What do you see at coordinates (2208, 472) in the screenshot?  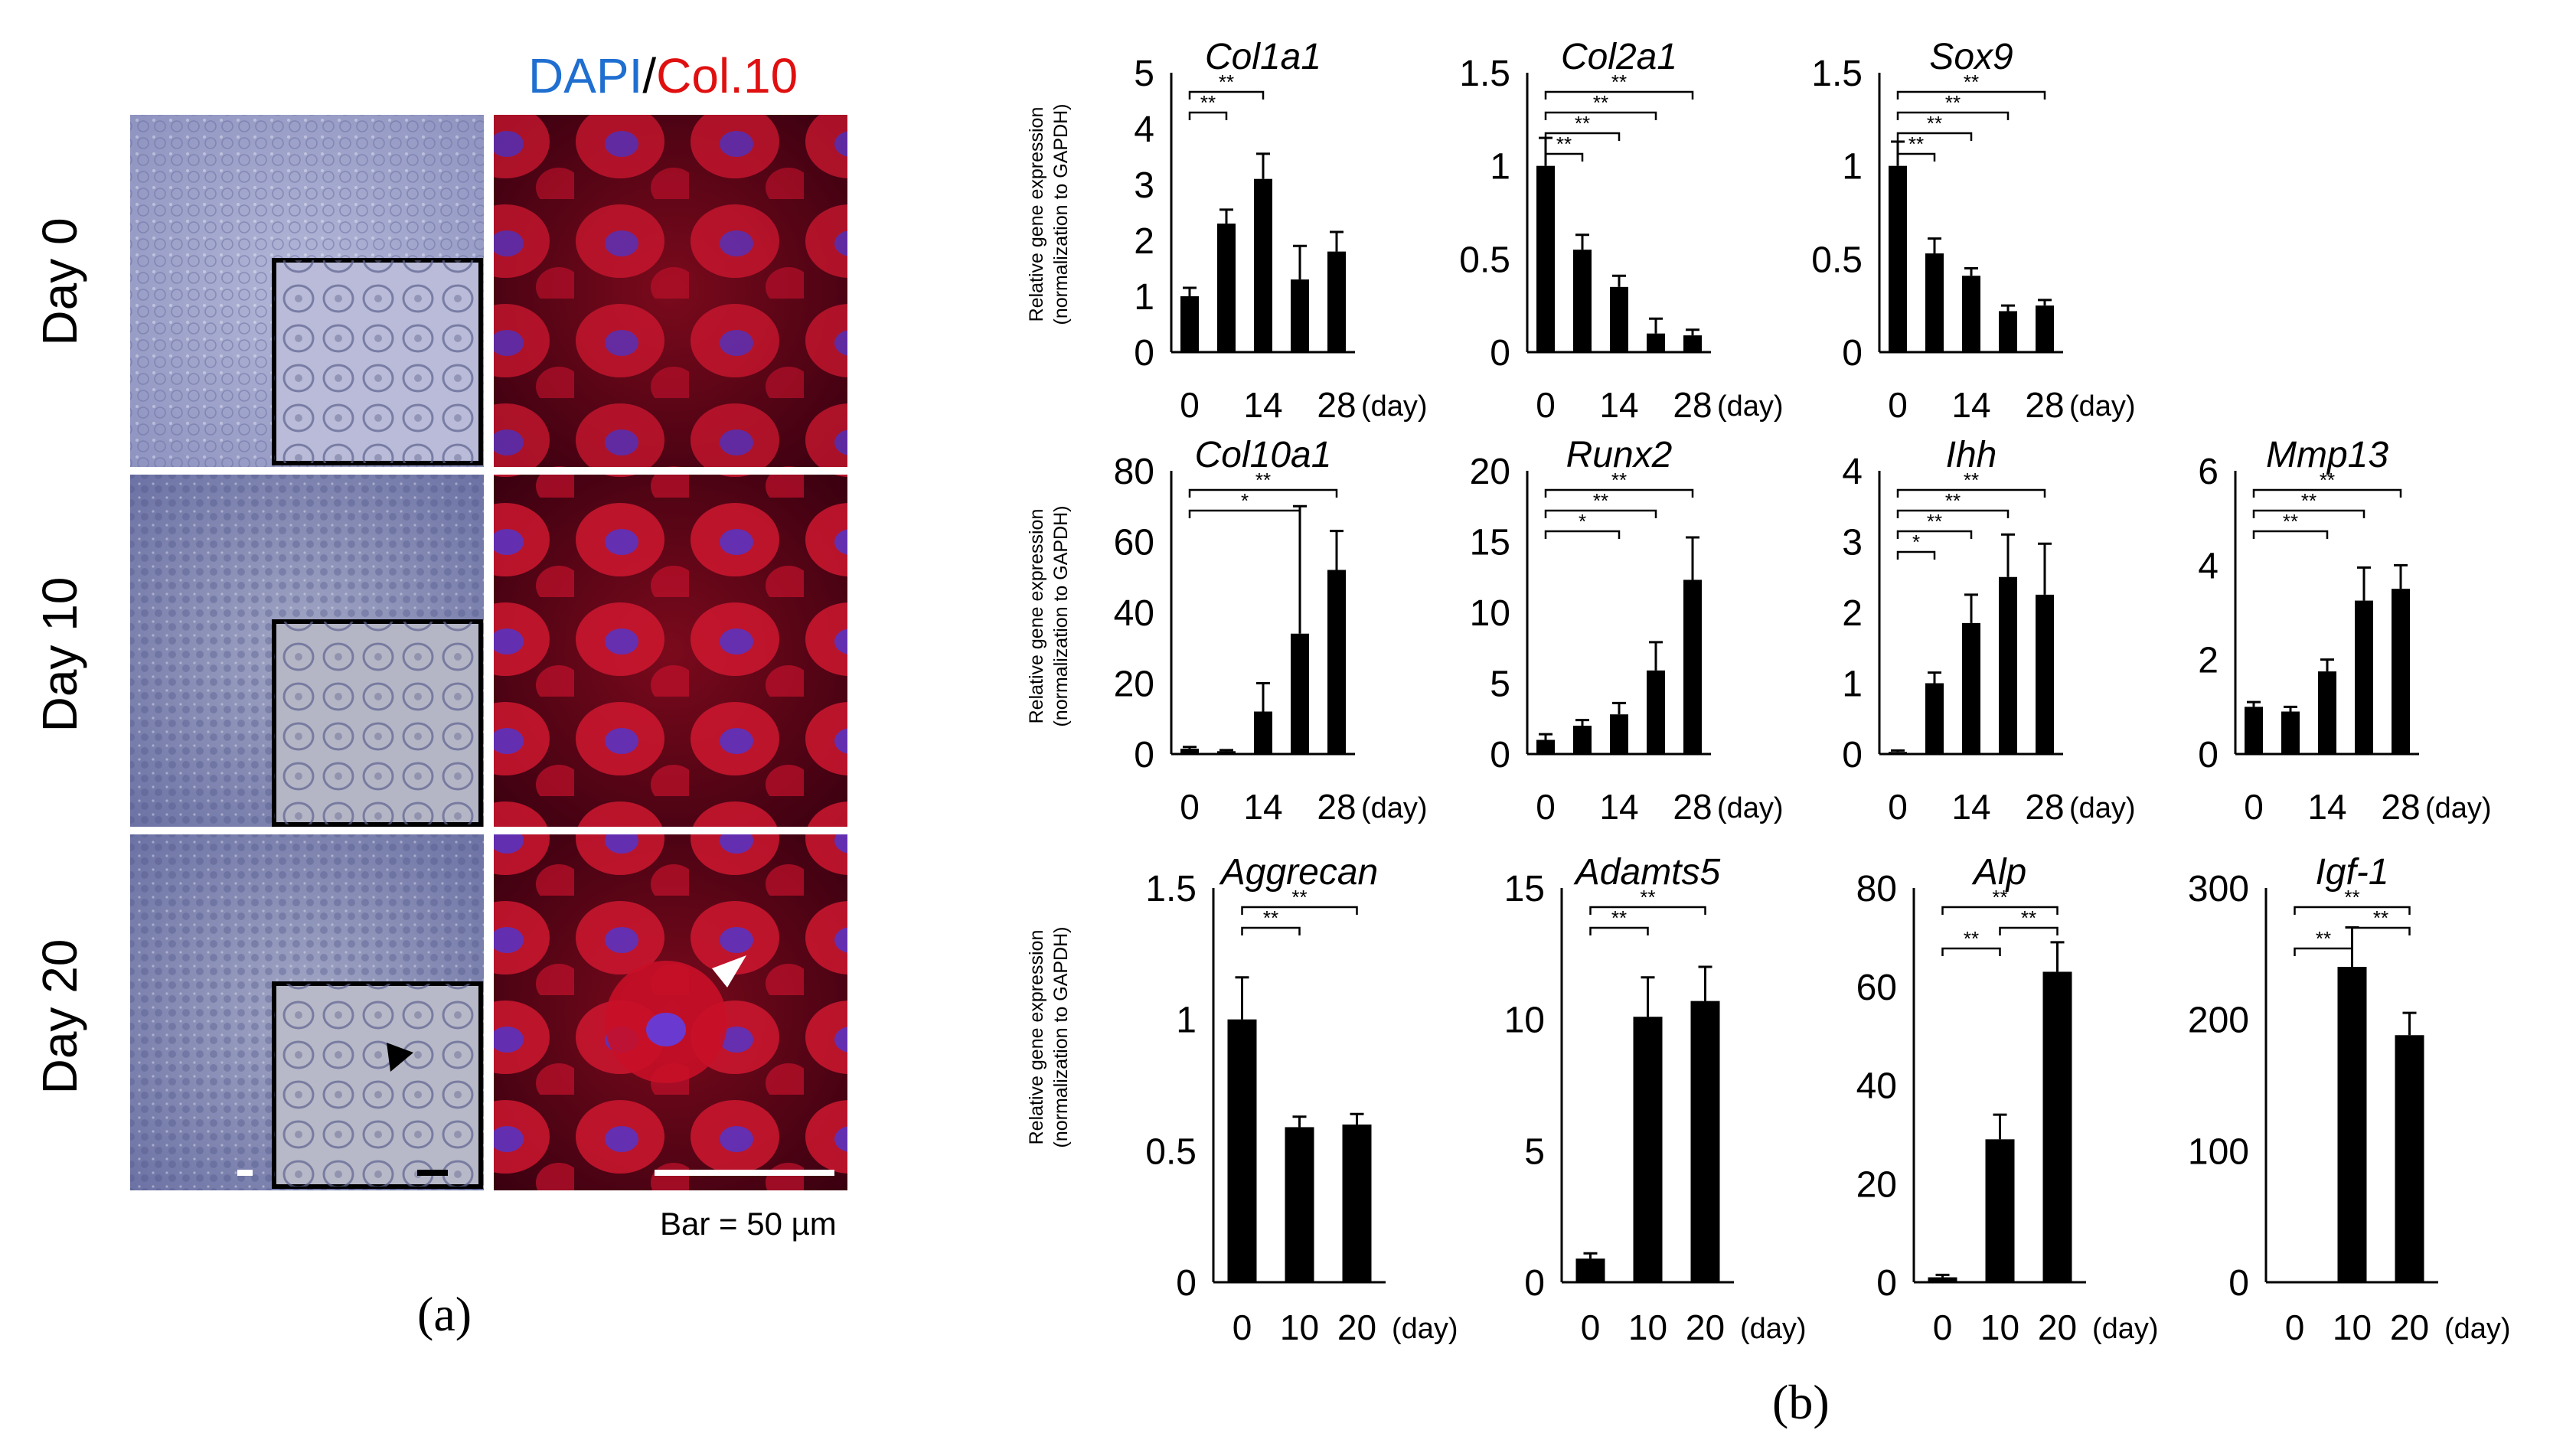 I see `y-tick-label: 6` at bounding box center [2208, 472].